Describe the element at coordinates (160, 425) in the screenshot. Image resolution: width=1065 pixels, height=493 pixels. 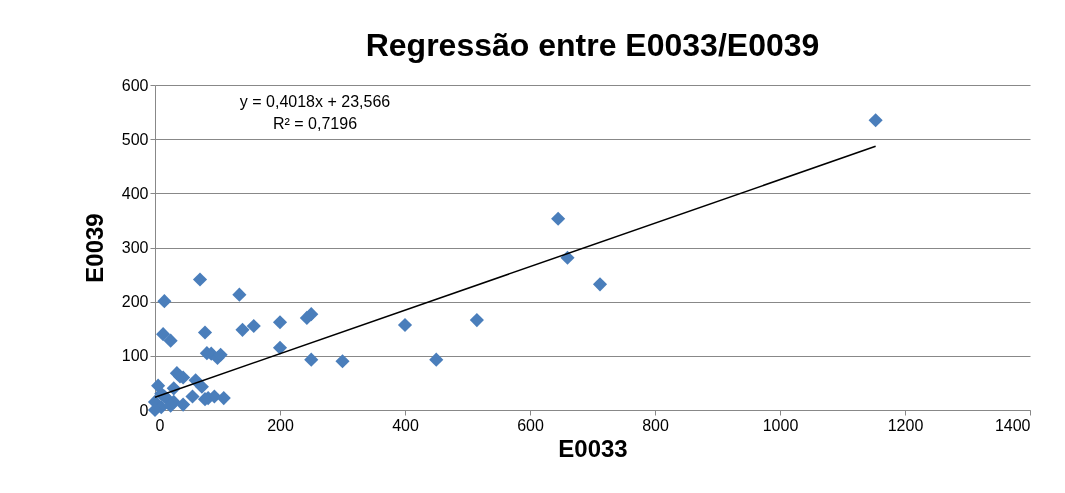
I see `x-tick-label: 0` at that location.